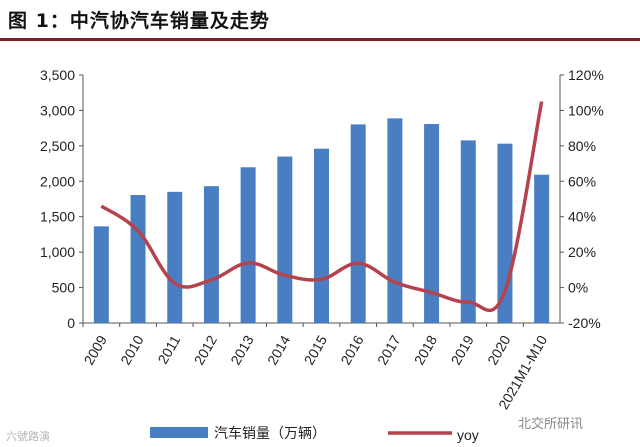 Image resolution: width=640 pixels, height=447 pixels. What do you see at coordinates (61, 199) in the screenshot?
I see `left-axis-ticks: 0 500 1,000 1,500 2,000 2,500 3,000 3,500` at bounding box center [61, 199].